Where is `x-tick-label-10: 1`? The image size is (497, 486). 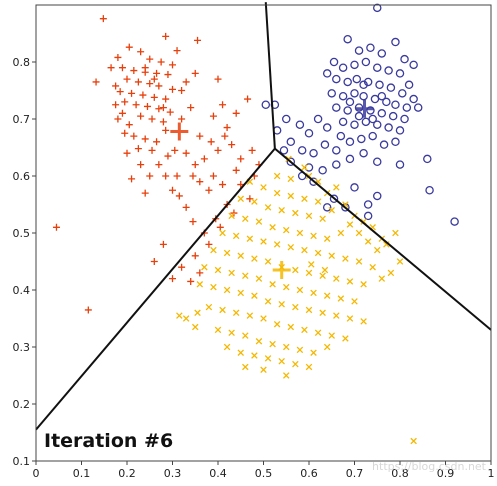
x-tick-label-10: 1 is located at coordinates (491, 473).